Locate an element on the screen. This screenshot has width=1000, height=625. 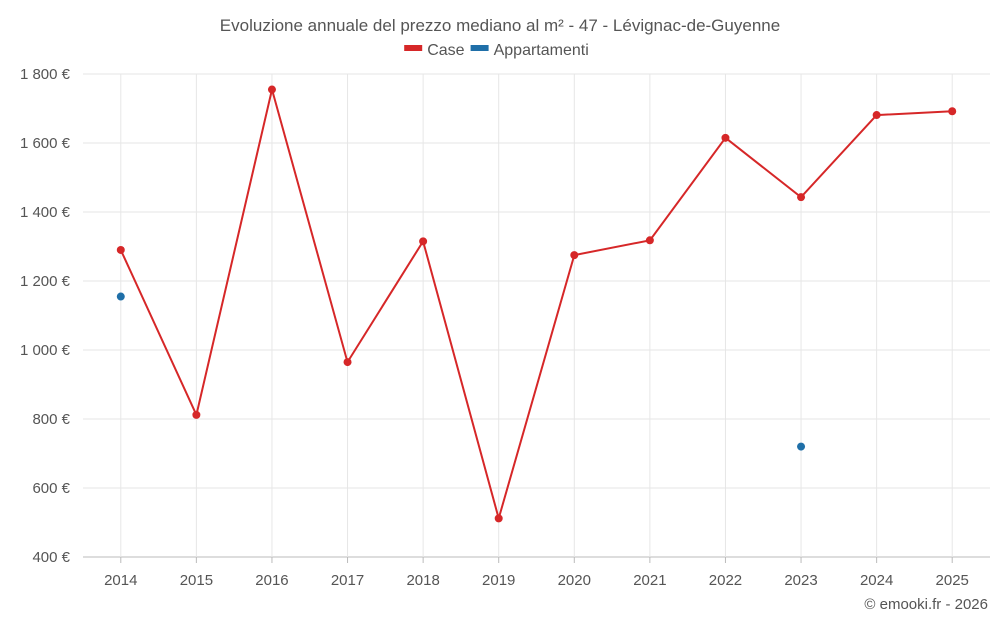
x-tick-label: 2019 is located at coordinates (498, 580).